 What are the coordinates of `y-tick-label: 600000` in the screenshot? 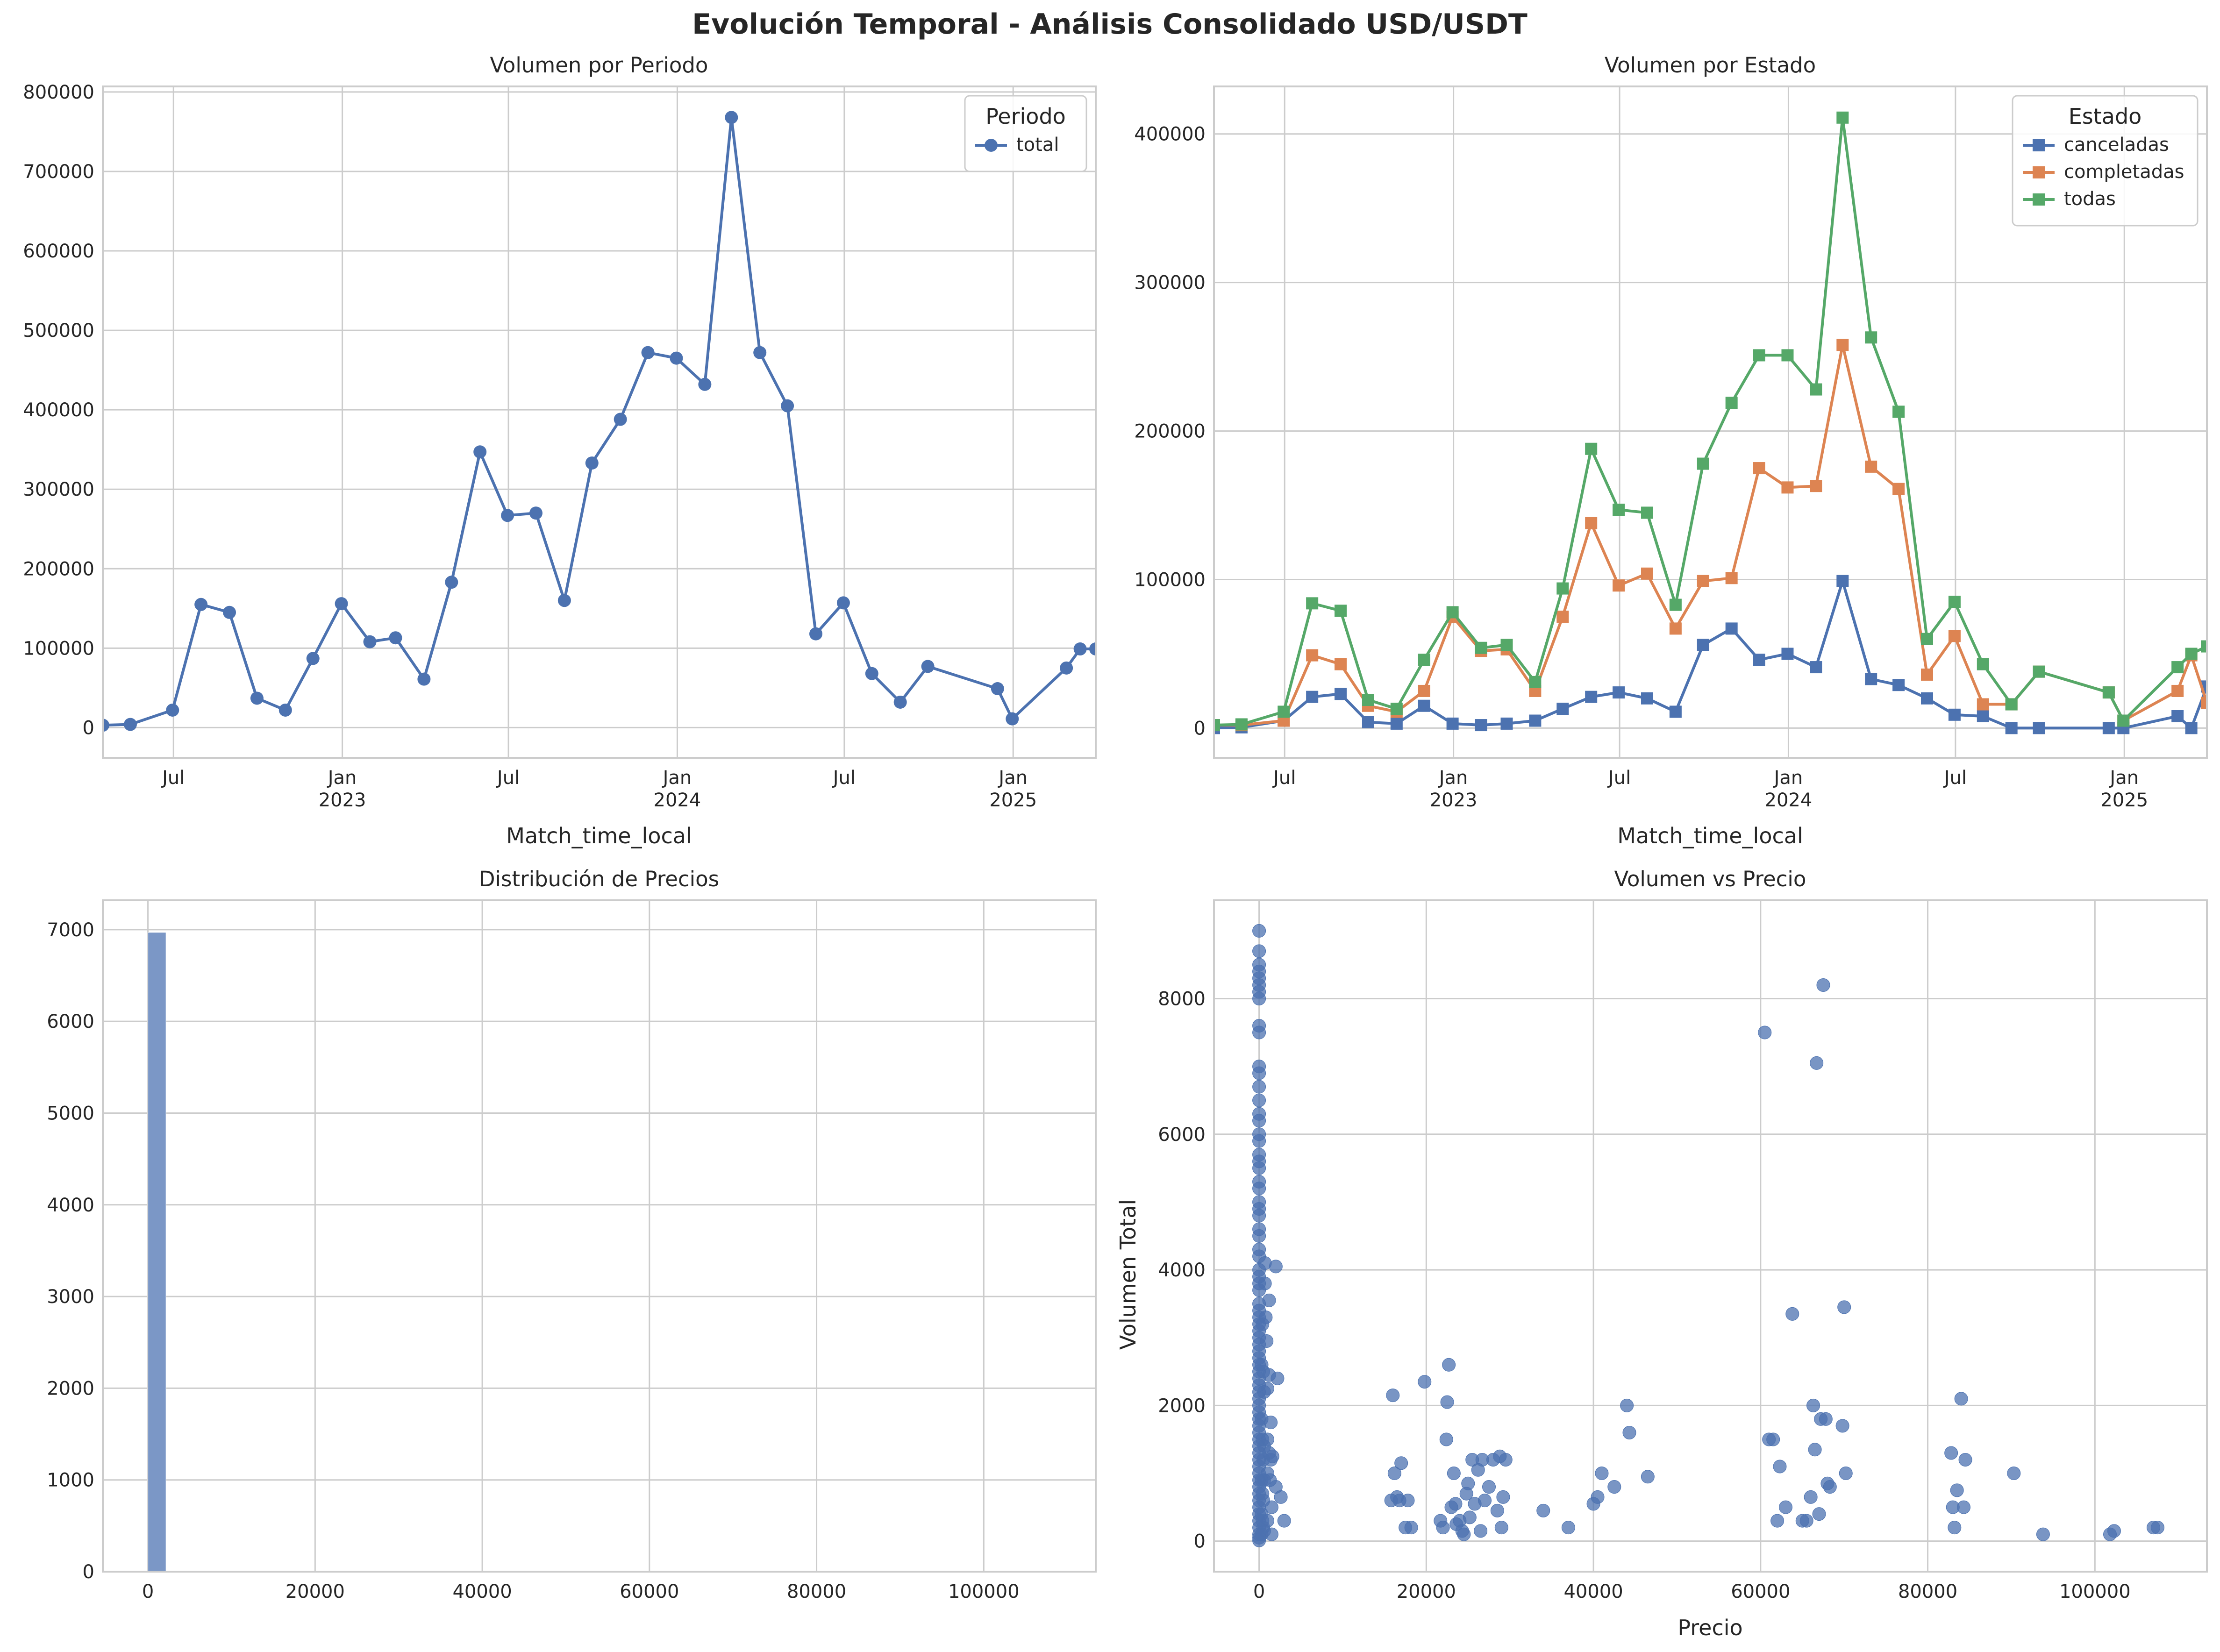 It's located at (58, 251).